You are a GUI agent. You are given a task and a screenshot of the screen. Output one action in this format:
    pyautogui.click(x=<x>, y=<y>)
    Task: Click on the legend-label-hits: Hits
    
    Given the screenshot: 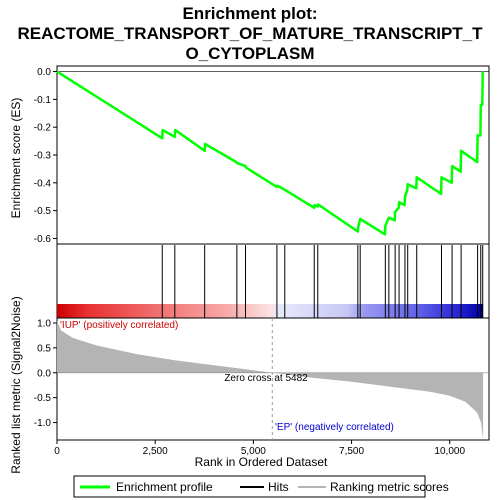 What is the action you would take?
    pyautogui.click(x=278, y=487)
    